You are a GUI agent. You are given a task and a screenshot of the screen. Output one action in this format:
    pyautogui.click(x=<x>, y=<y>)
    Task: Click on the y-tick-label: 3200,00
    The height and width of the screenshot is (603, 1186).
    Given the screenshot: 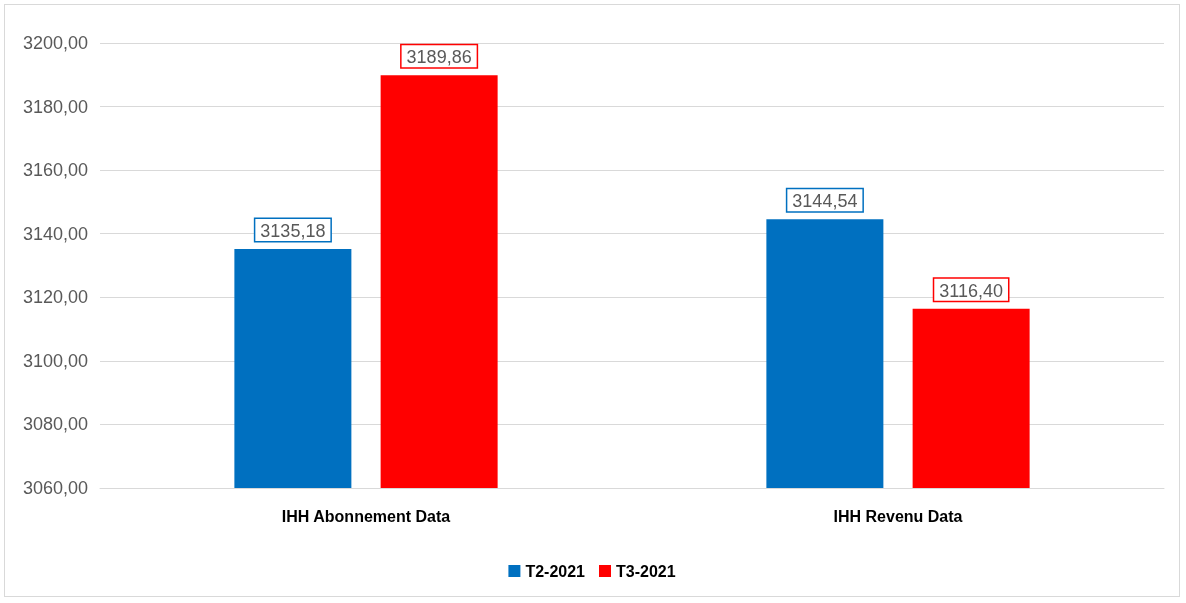 What is the action you would take?
    pyautogui.click(x=55, y=43)
    